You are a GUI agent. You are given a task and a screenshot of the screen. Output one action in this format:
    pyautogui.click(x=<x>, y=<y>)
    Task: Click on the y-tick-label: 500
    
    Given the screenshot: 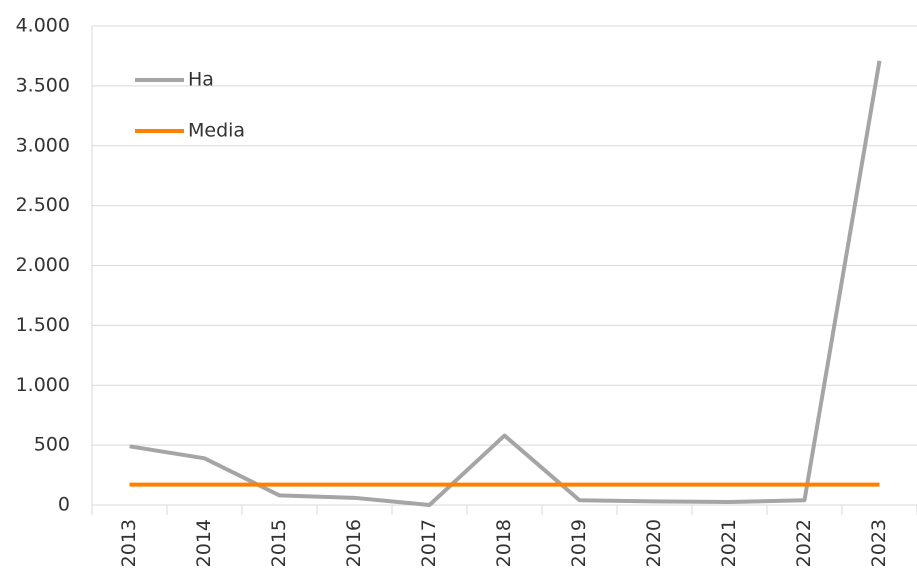 What is the action you would take?
    pyautogui.click(x=52, y=445)
    